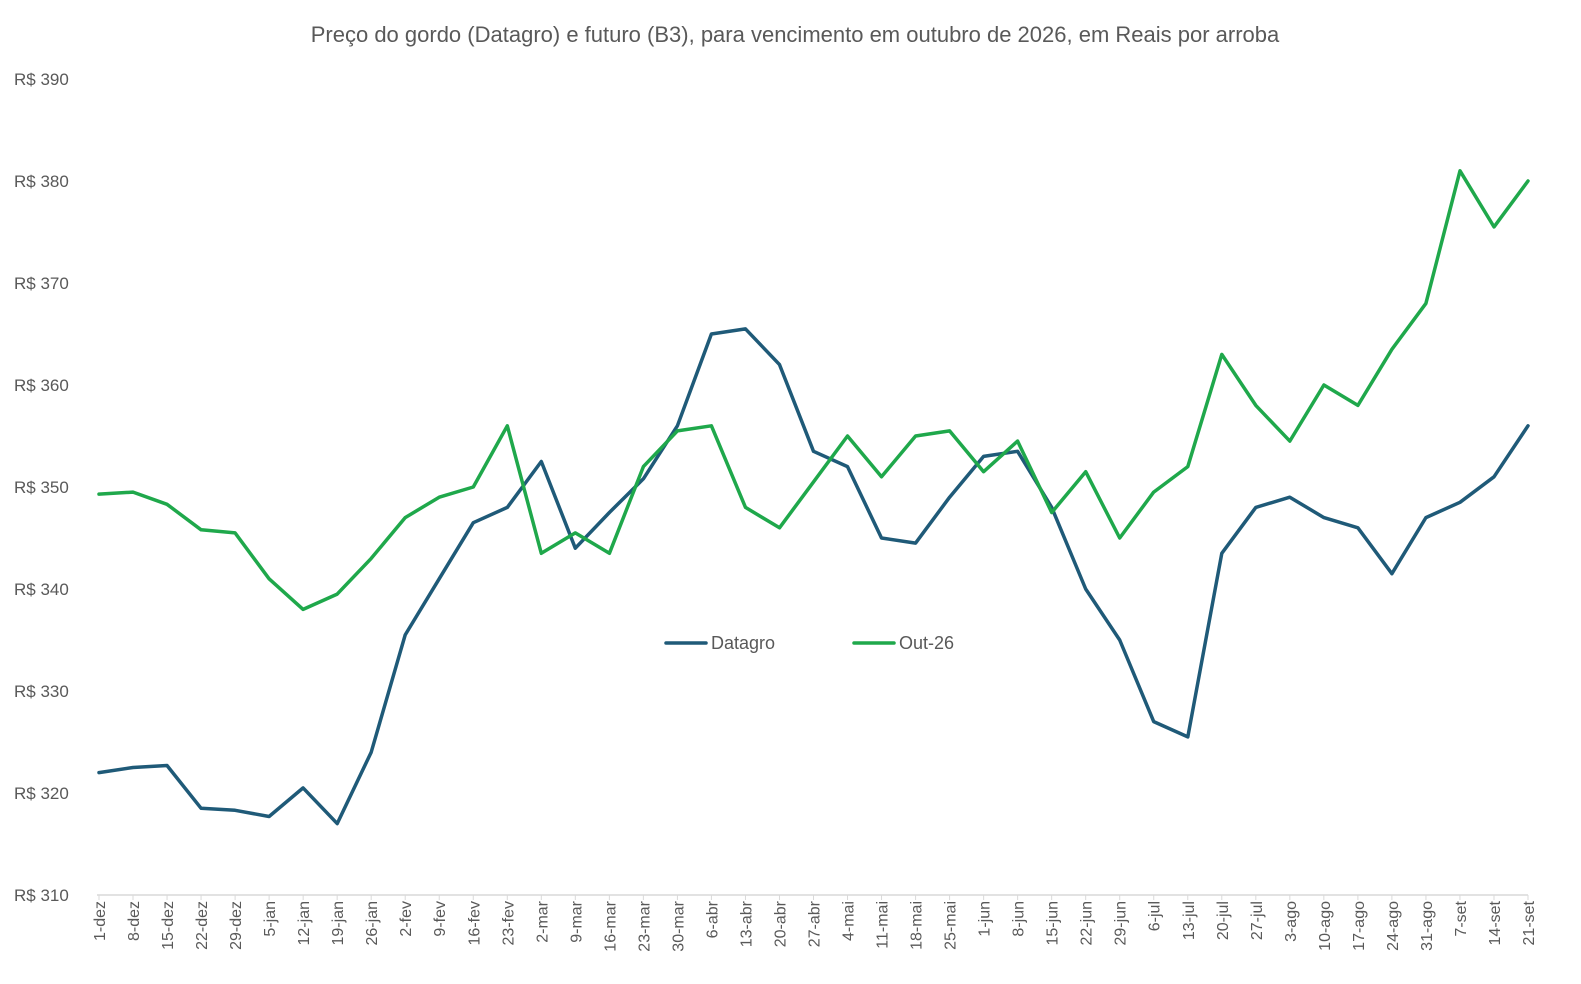 The image size is (1581, 984). Describe the element at coordinates (474, 923) in the screenshot. I see `x-tick-label: 16-fev` at that location.